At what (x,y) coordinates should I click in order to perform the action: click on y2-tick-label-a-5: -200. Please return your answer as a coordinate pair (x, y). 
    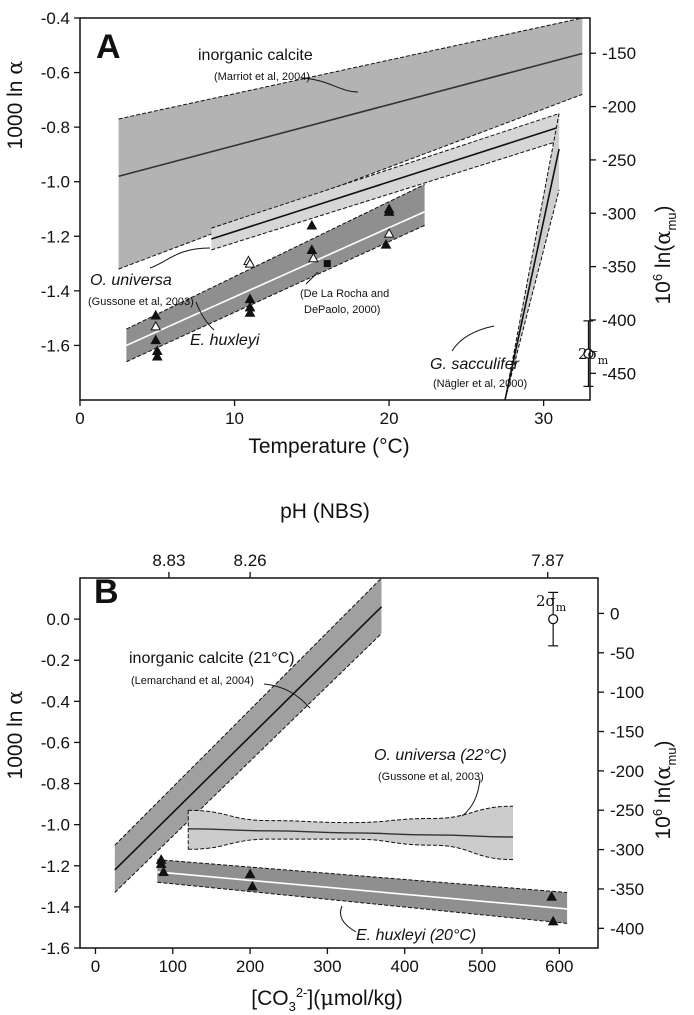
    Looking at the image, I should click on (619, 107).